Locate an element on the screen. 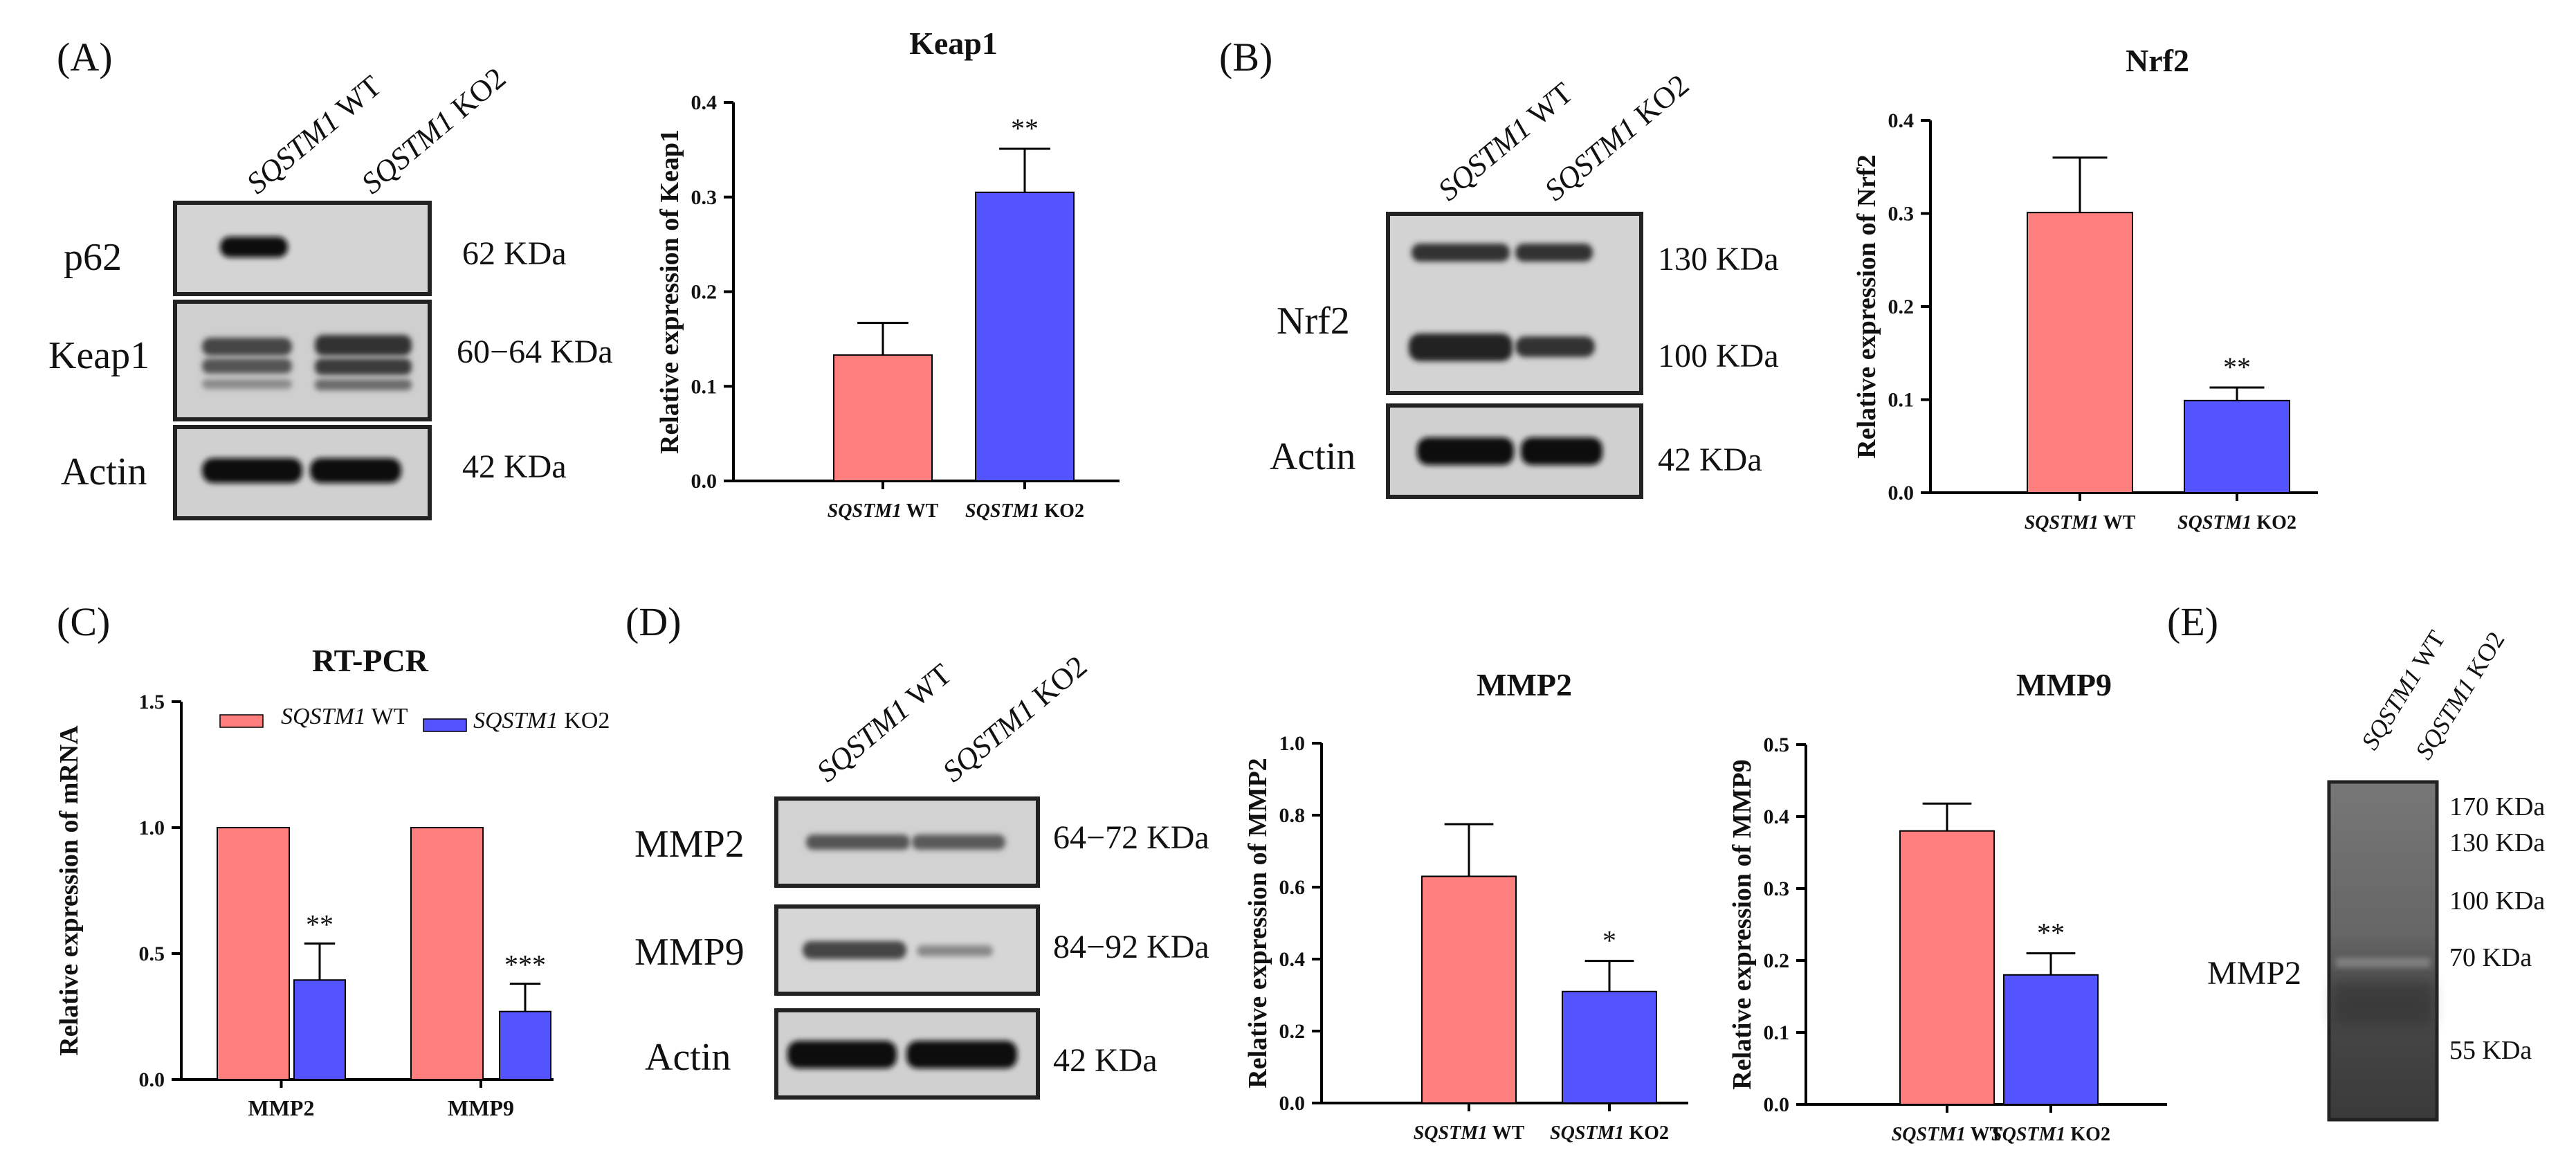 This screenshot has width=2576, height=1175. y-tick-label: 1.5 is located at coordinates (152, 702).